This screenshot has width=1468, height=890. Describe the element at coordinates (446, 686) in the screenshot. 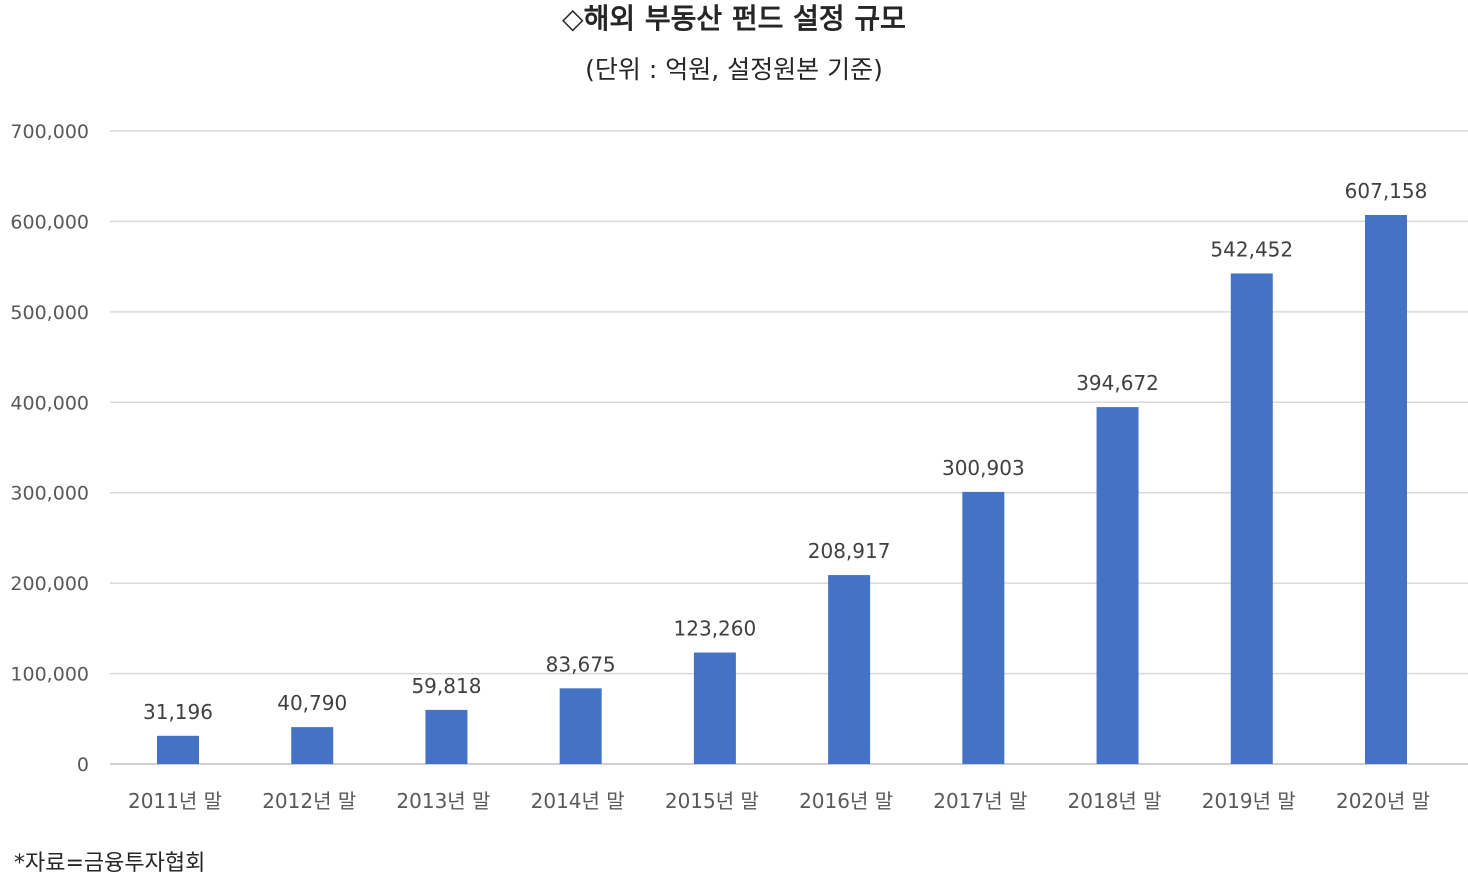

I see `data-label: 59,818` at that location.